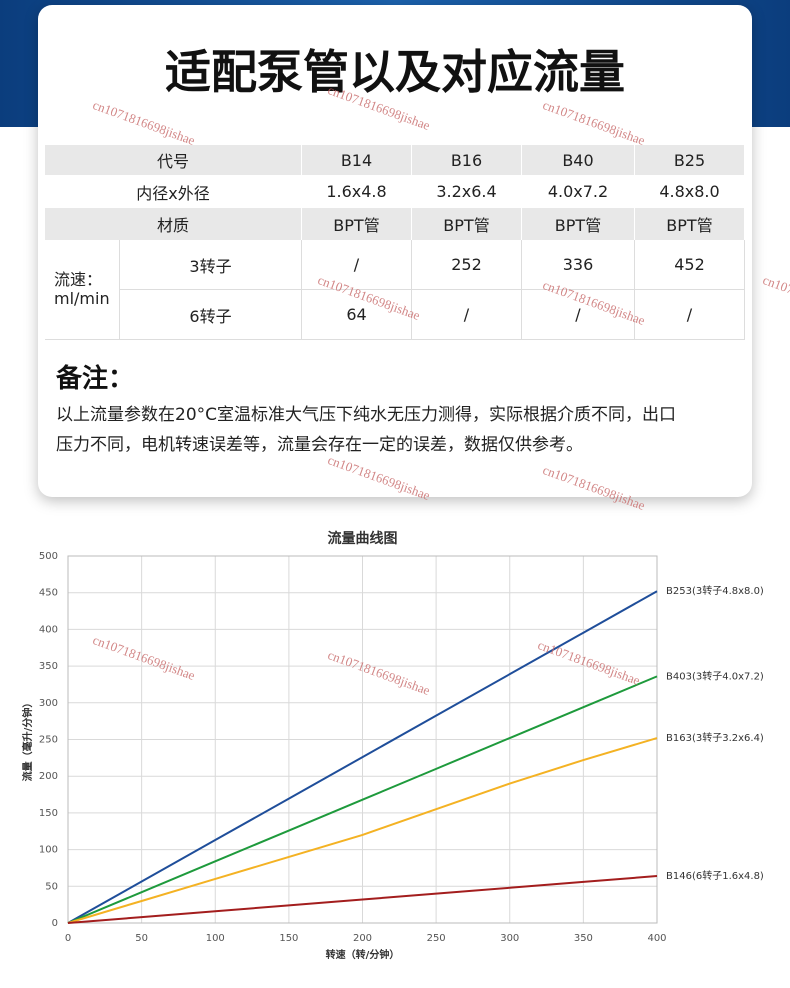 The height and width of the screenshot is (988, 790). I want to click on y-tick-label: 250, so click(48, 740).